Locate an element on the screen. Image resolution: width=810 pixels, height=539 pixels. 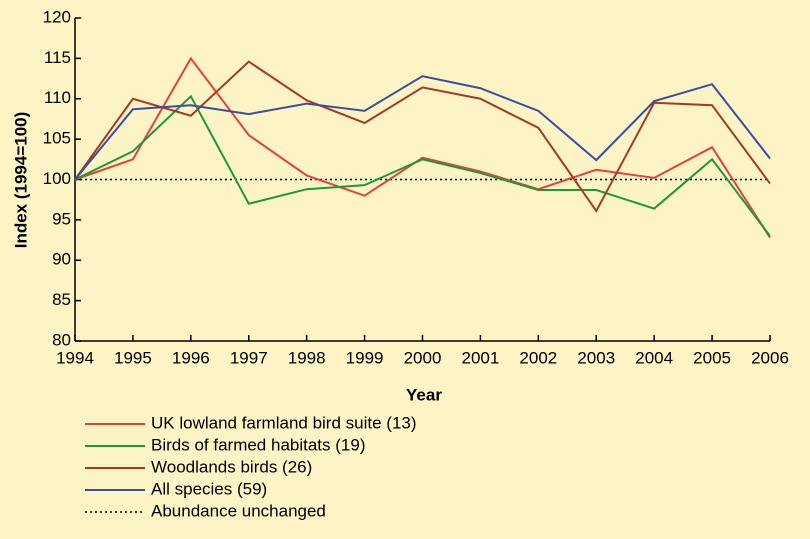
y-axis-label: Index (1994=100) is located at coordinates (20, 180).